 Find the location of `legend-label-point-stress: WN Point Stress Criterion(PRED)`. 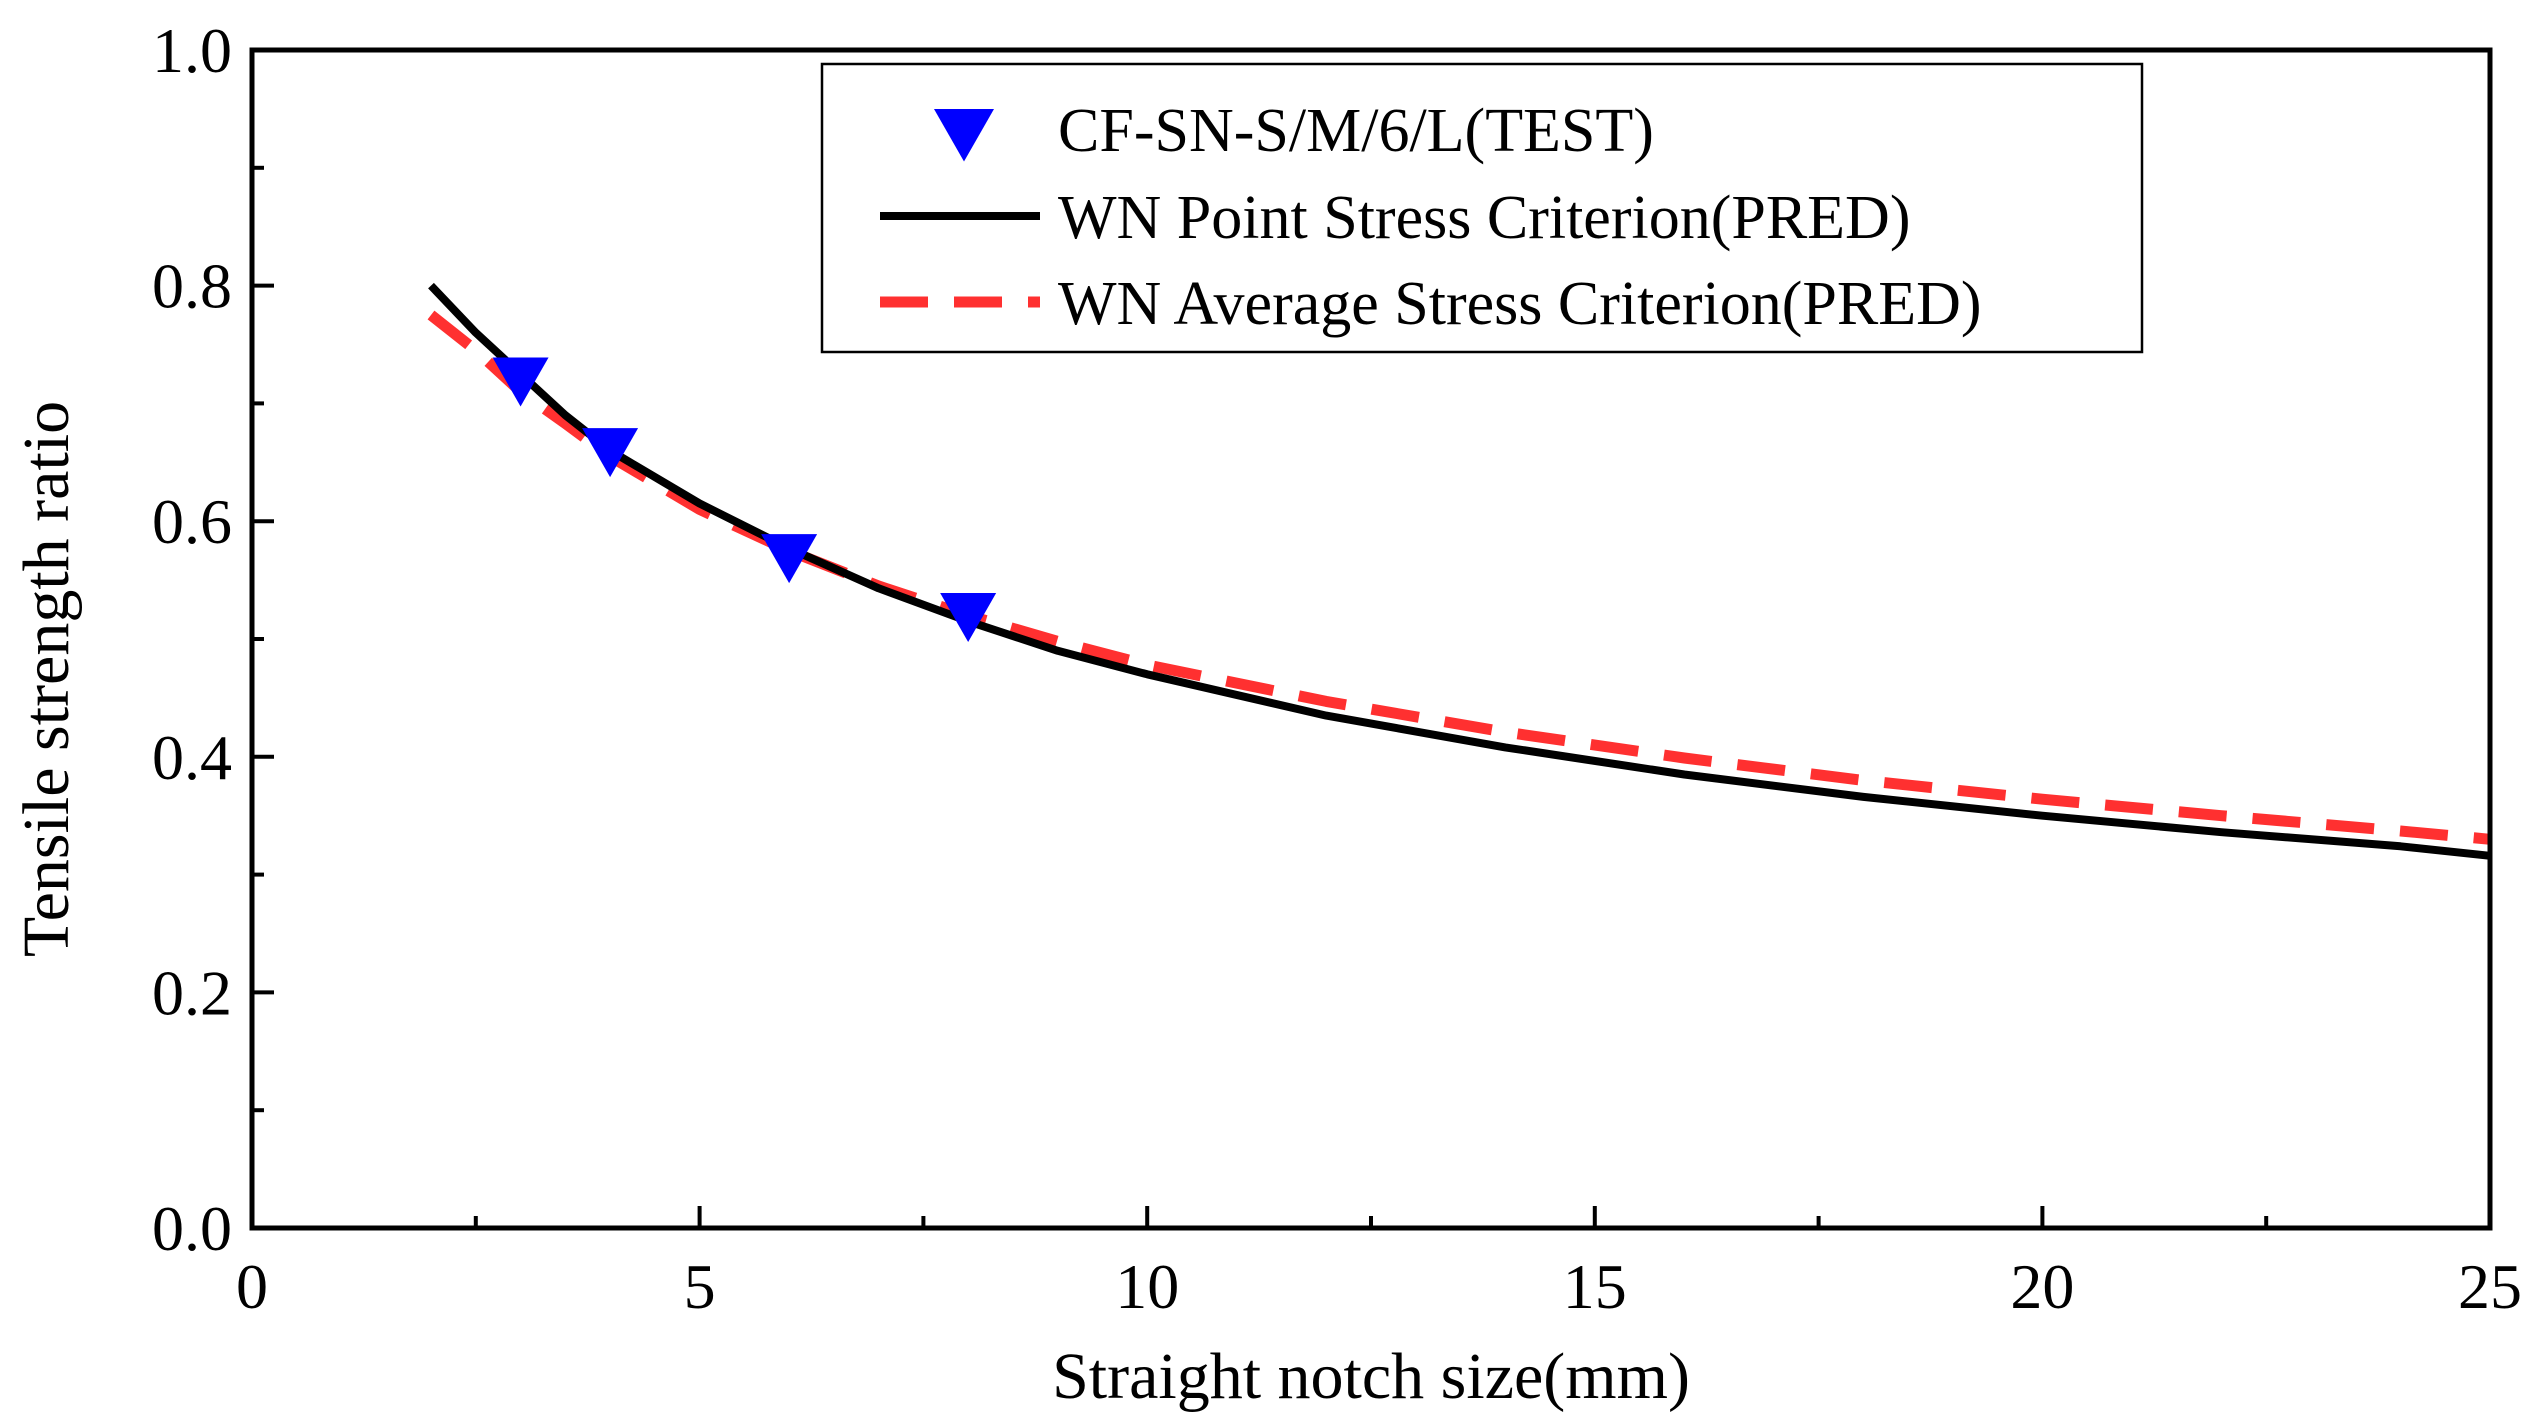

legend-label-point-stress: WN Point Stress Criterion(PRED) is located at coordinates (1484, 218).